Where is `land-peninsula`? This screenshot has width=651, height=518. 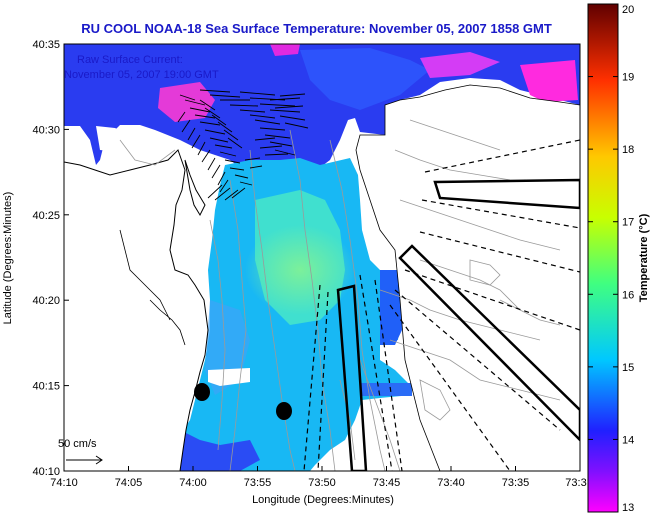
land-peninsula is located at coordinates (195, 188).